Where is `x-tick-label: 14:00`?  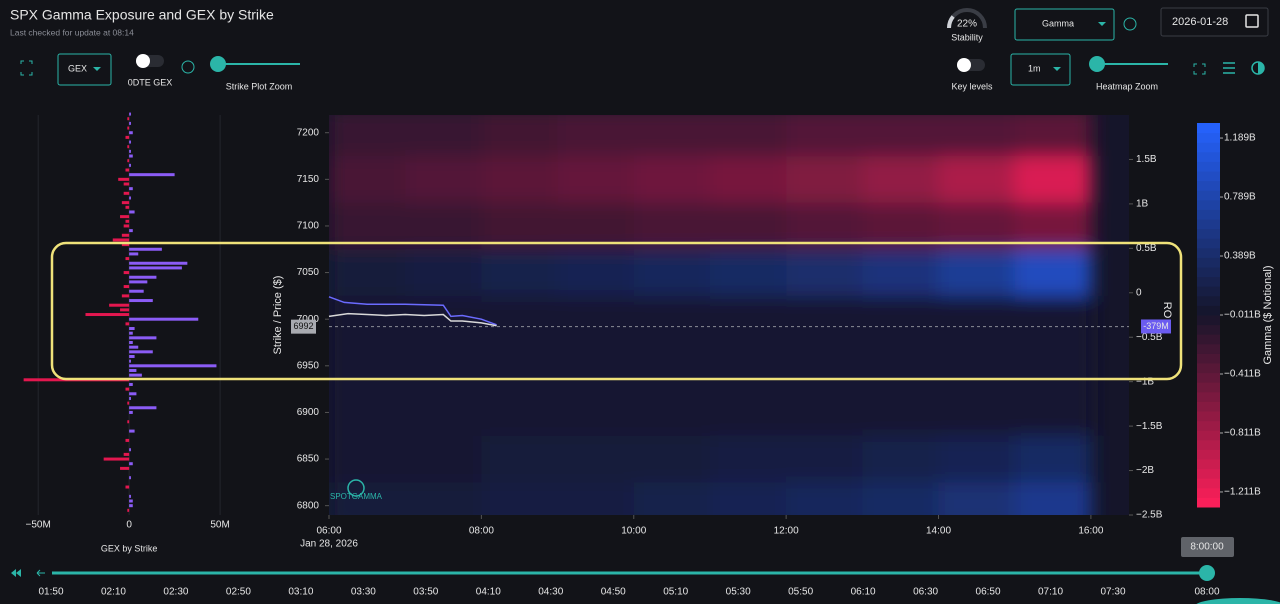
x-tick-label: 14:00 is located at coordinates (938, 531).